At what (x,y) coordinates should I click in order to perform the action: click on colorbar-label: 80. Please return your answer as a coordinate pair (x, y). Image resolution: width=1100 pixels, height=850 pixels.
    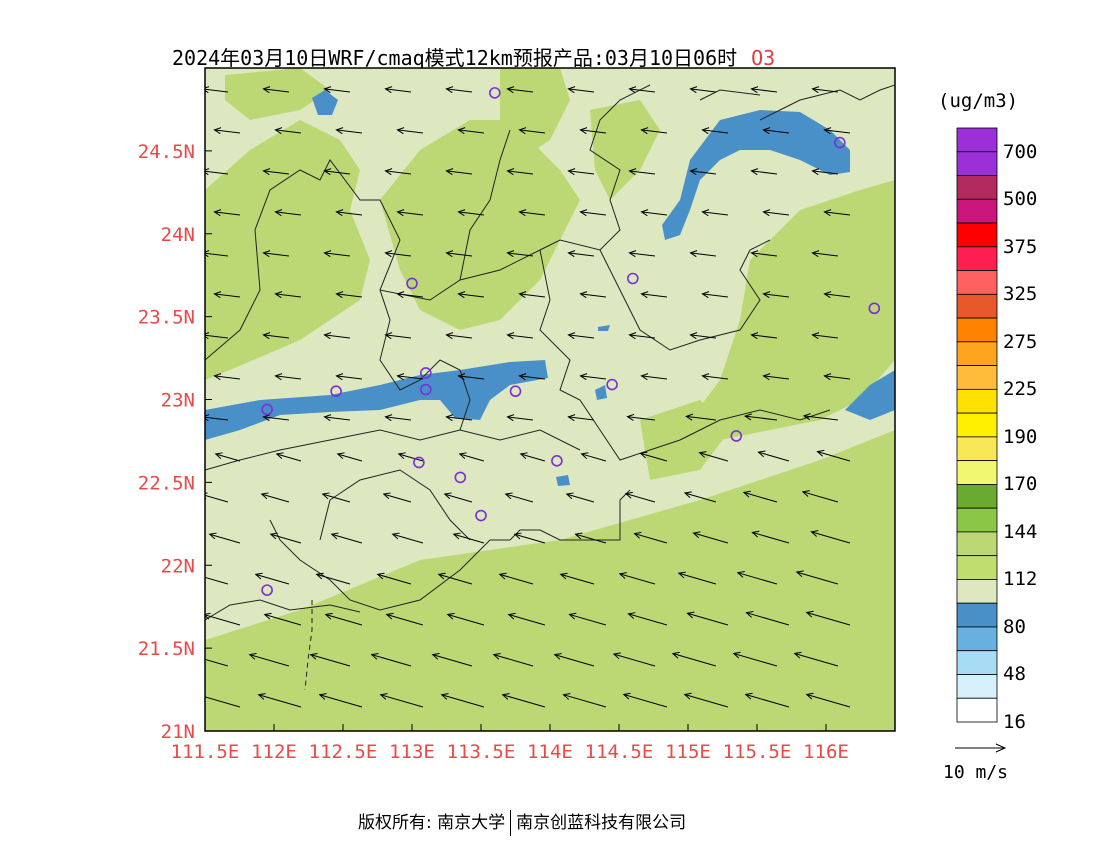
    Looking at the image, I should click on (1014, 626).